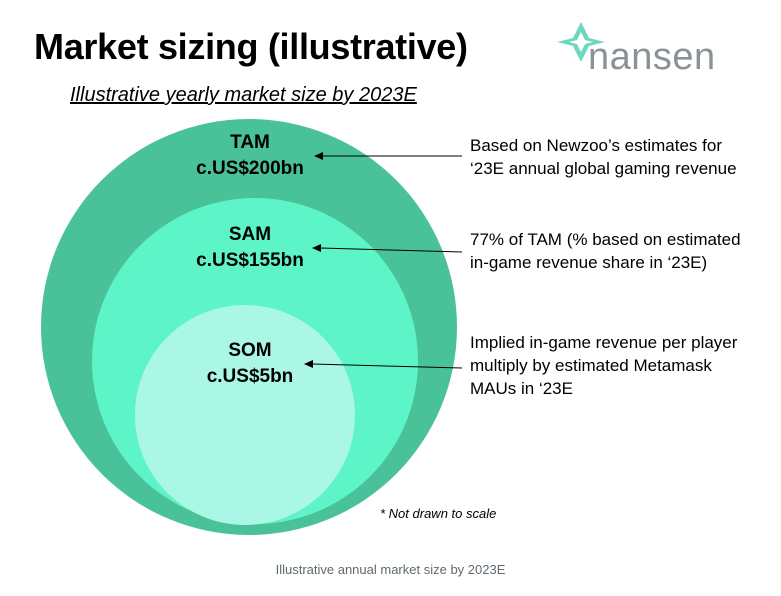 The height and width of the screenshot is (596, 781). What do you see at coordinates (243, 95) in the screenshot?
I see `page-subtitle: Illustrative yearly market size by 2023E` at bounding box center [243, 95].